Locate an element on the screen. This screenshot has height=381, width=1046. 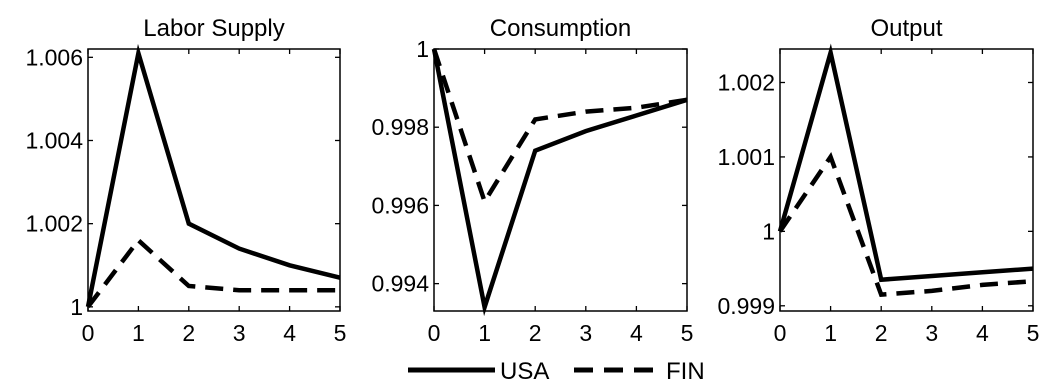
legend-fin-label: FIN is located at coordinates (685, 369).